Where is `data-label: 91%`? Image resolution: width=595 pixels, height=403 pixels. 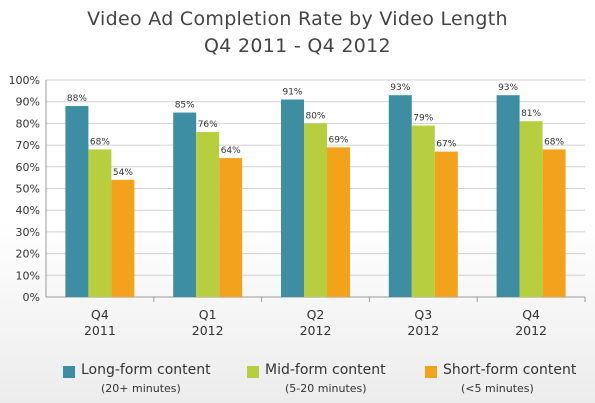
data-label: 91% is located at coordinates (292, 93).